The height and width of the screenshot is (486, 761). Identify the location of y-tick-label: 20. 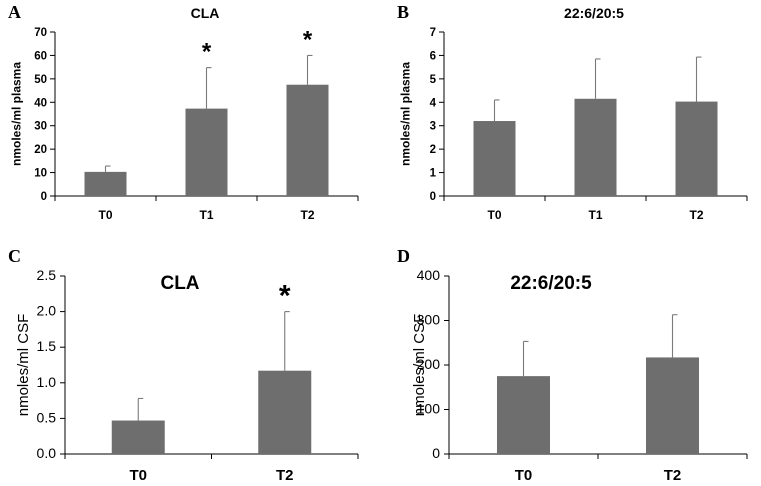
(40, 150).